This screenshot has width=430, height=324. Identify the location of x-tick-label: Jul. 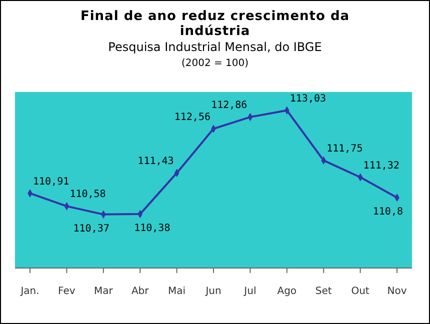
(249, 291).